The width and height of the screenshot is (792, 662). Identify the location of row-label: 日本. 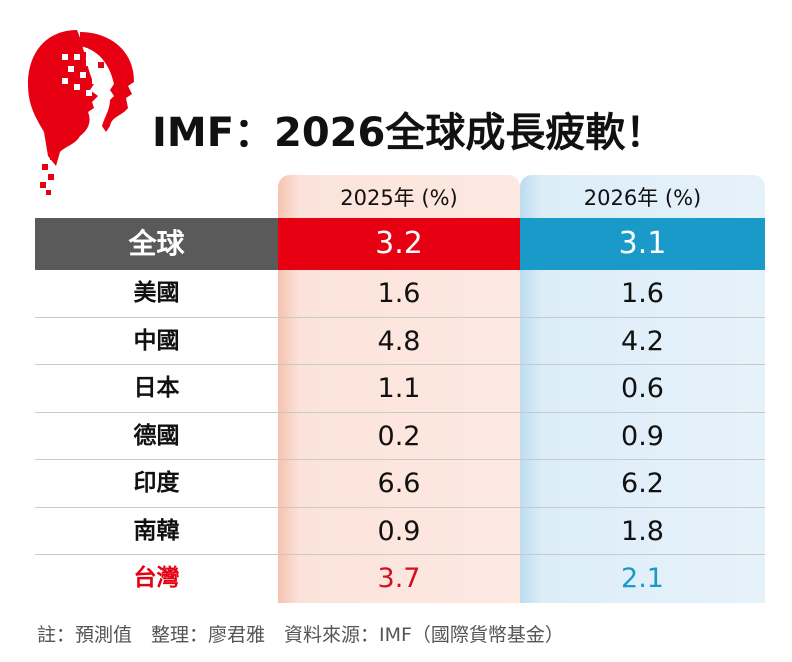
(156, 388).